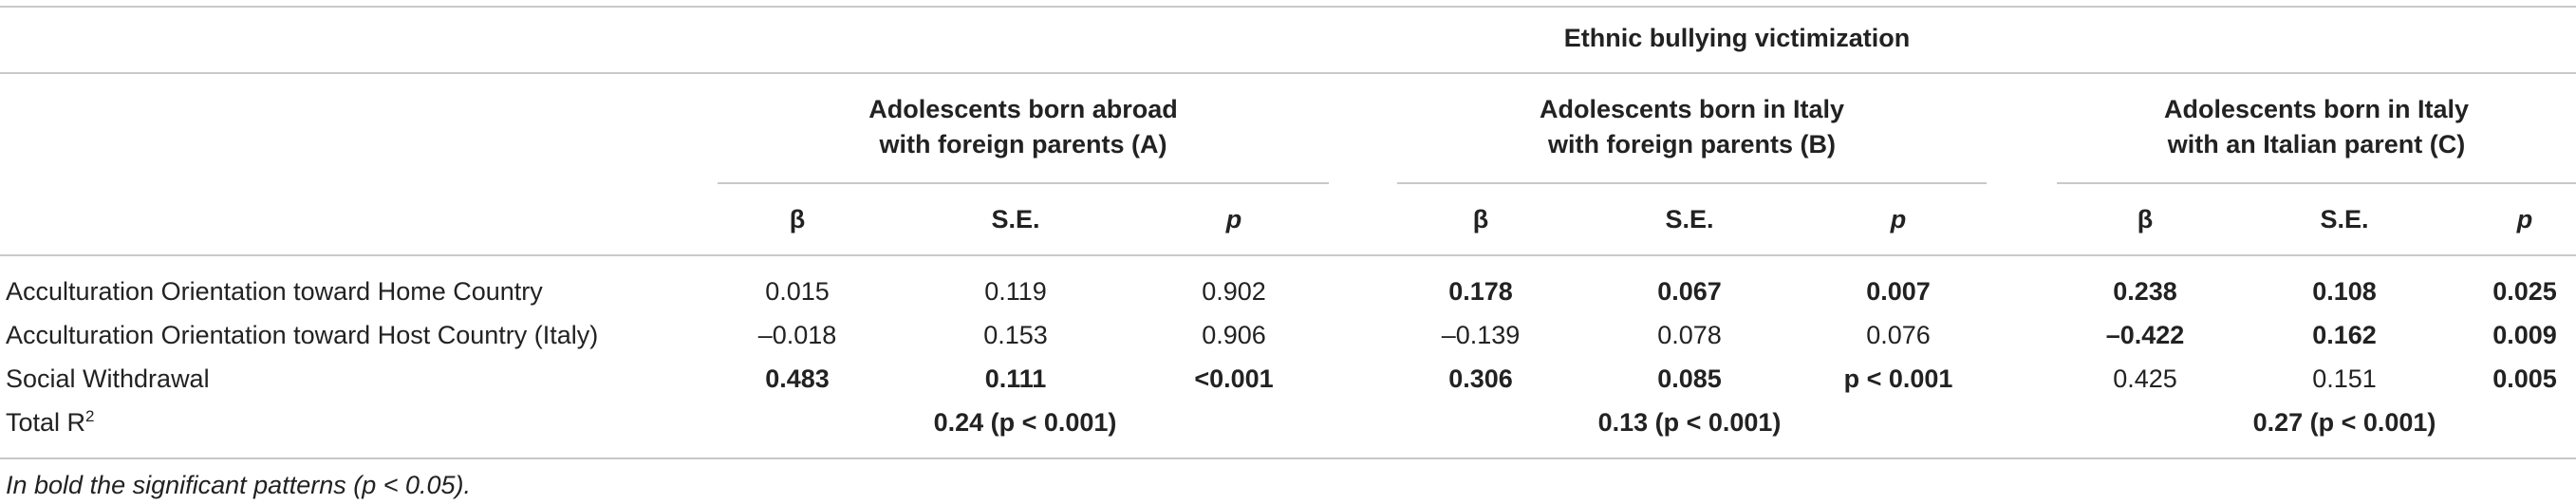  What do you see at coordinates (1898, 378) in the screenshot?
I see `cell-b-p: p < 0.001` at bounding box center [1898, 378].